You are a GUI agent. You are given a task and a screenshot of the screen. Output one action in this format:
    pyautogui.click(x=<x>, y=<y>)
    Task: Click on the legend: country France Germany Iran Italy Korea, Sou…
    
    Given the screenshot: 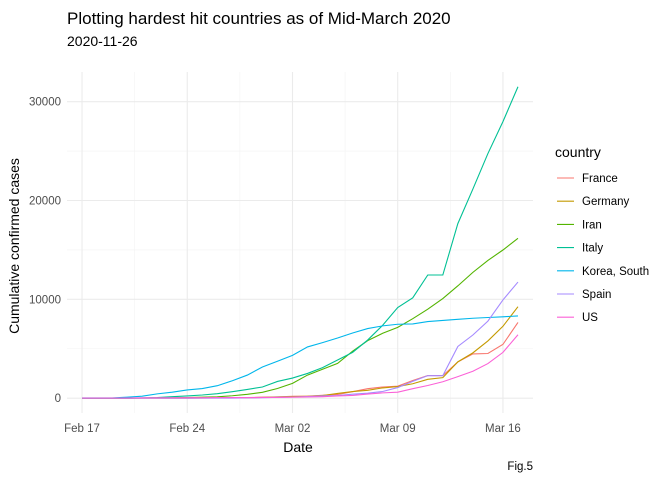 What is the action you would take?
    pyautogui.click(x=602, y=234)
    